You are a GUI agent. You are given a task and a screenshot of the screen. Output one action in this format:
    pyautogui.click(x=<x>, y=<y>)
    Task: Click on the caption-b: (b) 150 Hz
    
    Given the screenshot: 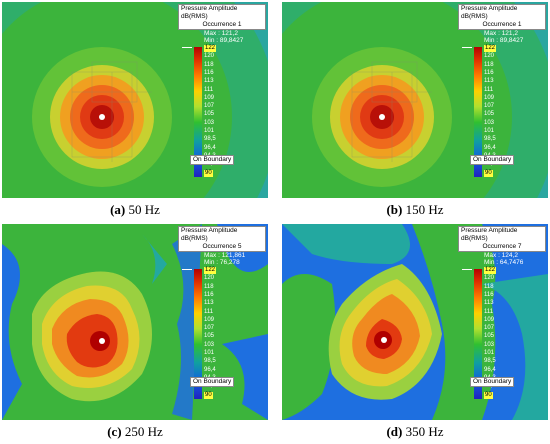 What is the action you would take?
    pyautogui.click(x=415, y=209)
    